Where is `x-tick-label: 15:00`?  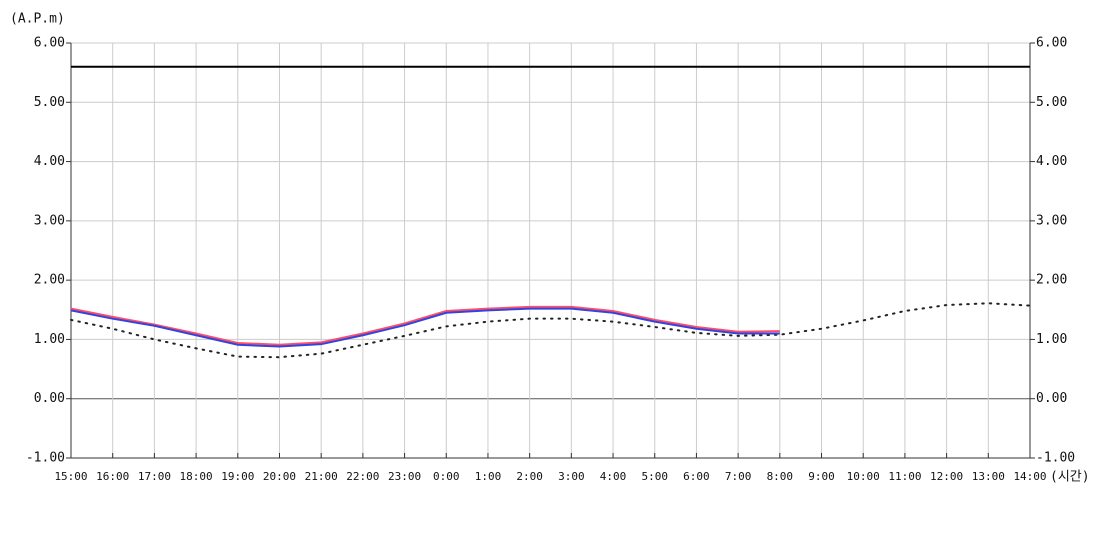
x-tick-label: 15:00 is located at coordinates (70, 476).